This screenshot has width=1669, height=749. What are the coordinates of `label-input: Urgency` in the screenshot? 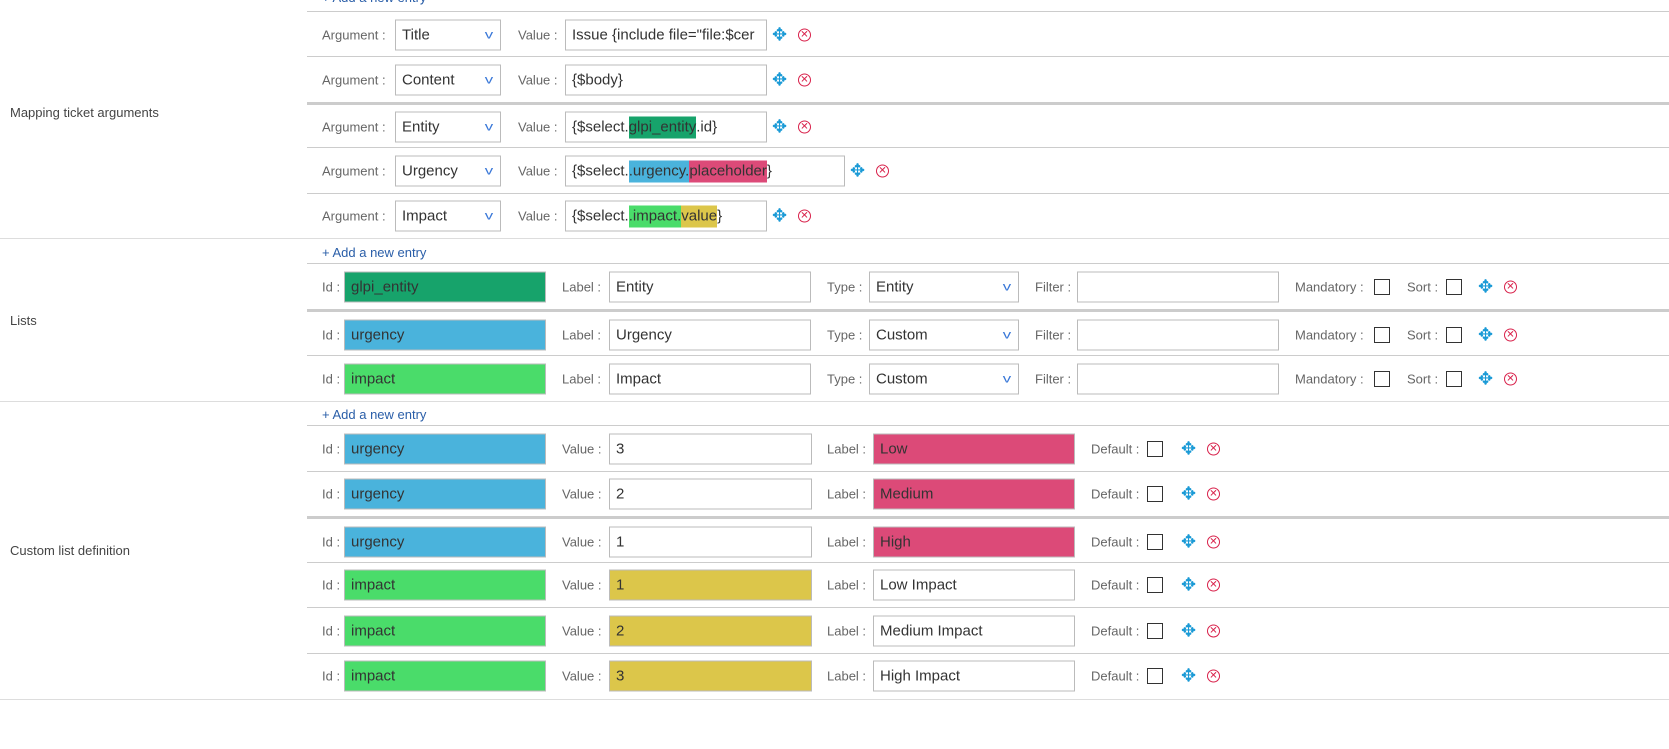 It's located at (710, 335).